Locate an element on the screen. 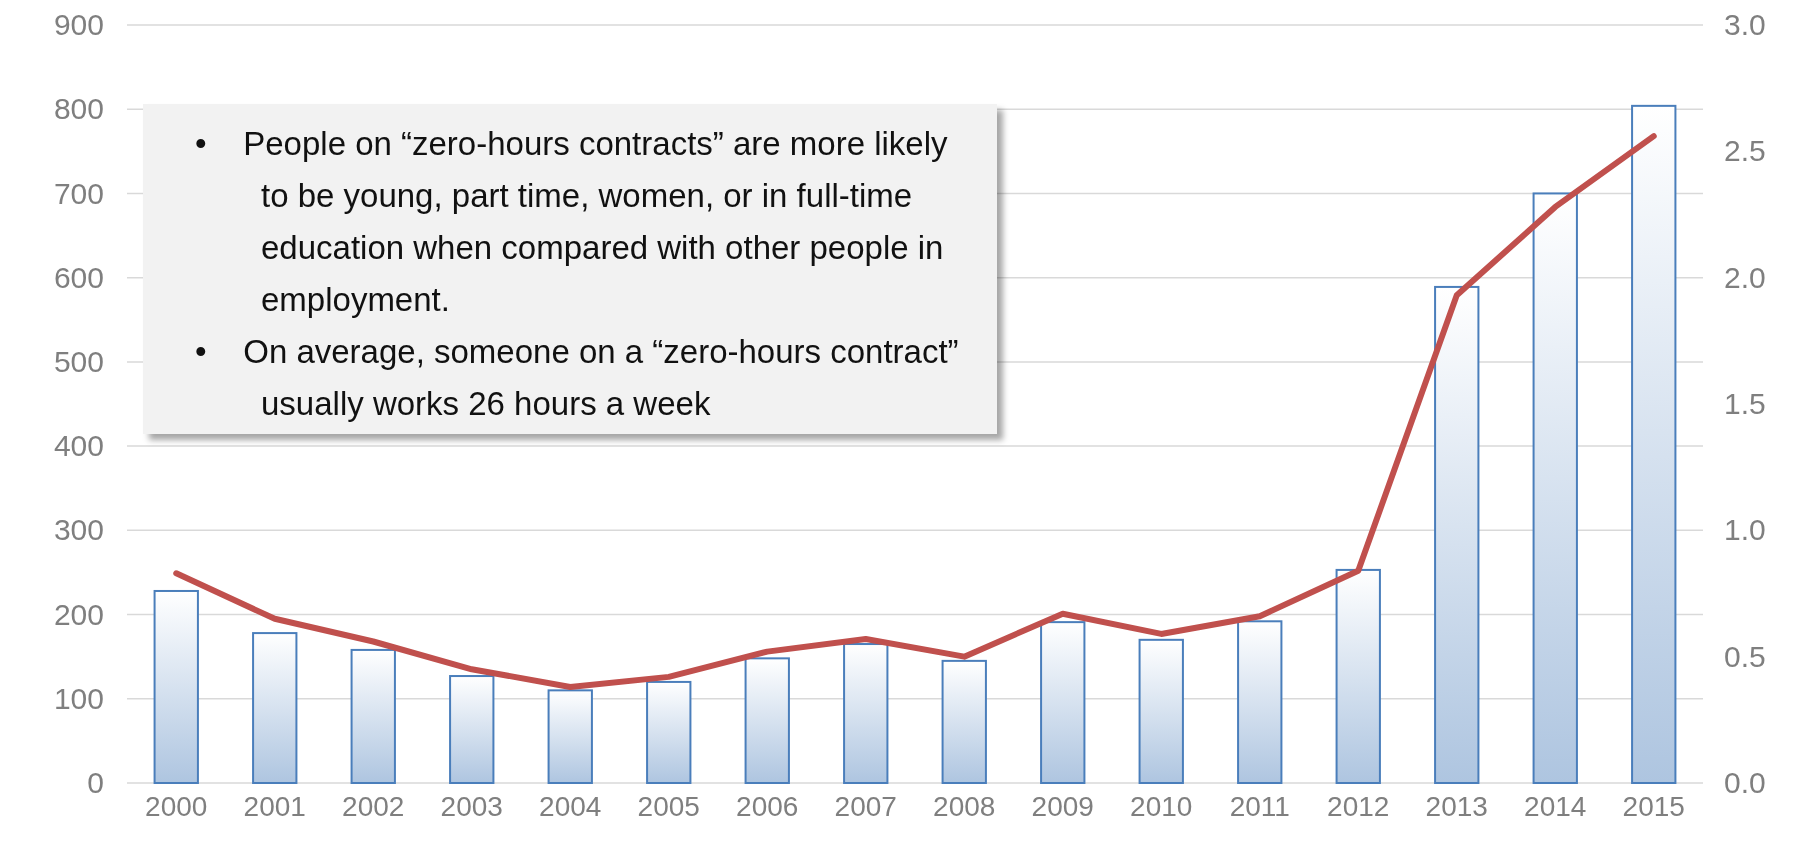  x-tick-label: 2007 is located at coordinates (865, 806).